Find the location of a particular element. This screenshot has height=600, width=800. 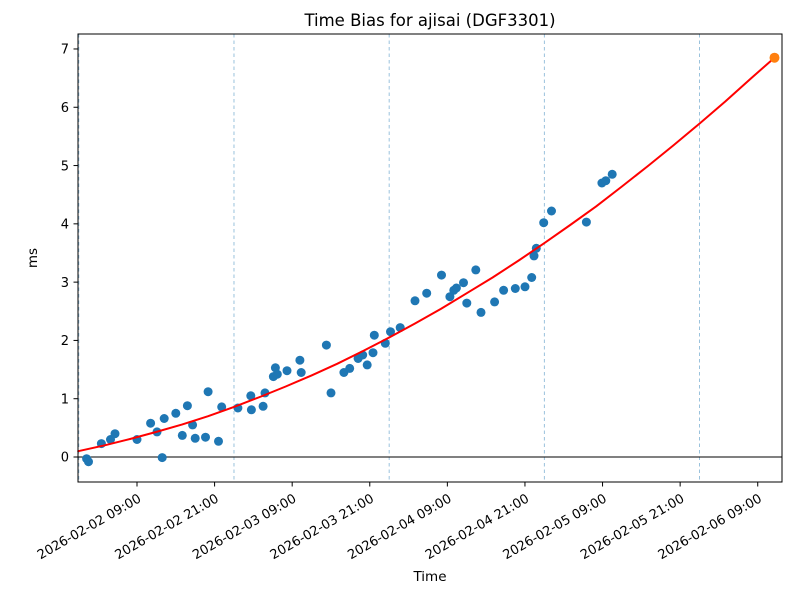

y-tick-label: 5 is located at coordinates (65, 166).